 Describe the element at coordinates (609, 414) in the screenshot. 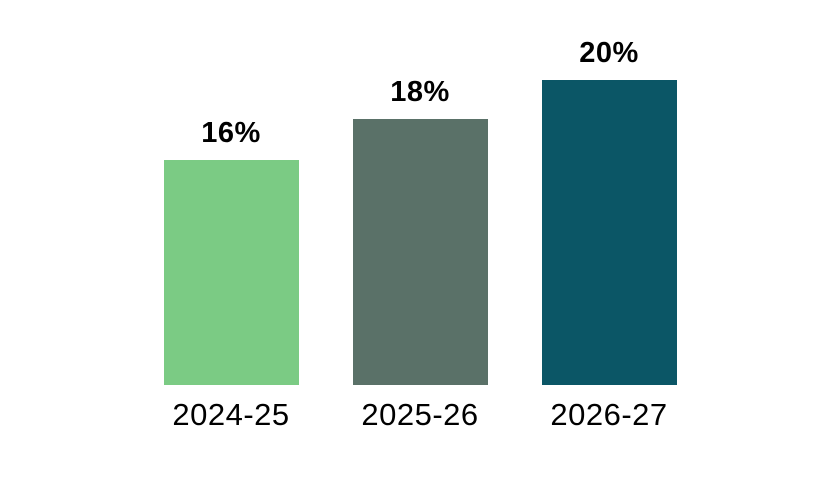

I see `bar-category-label: 2026-27` at that location.